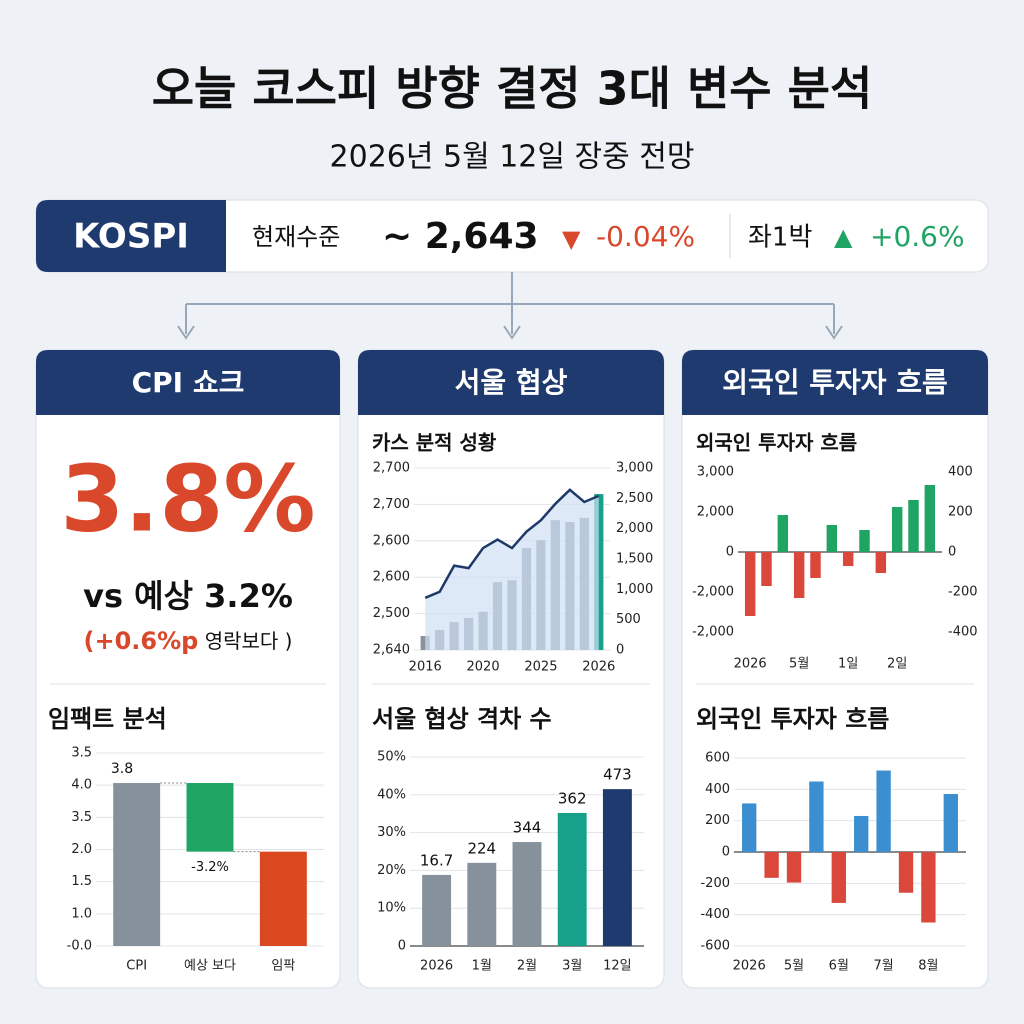 The width and height of the screenshot is (1024, 1024). I want to click on panel-title: 서울 협상, so click(511, 382).